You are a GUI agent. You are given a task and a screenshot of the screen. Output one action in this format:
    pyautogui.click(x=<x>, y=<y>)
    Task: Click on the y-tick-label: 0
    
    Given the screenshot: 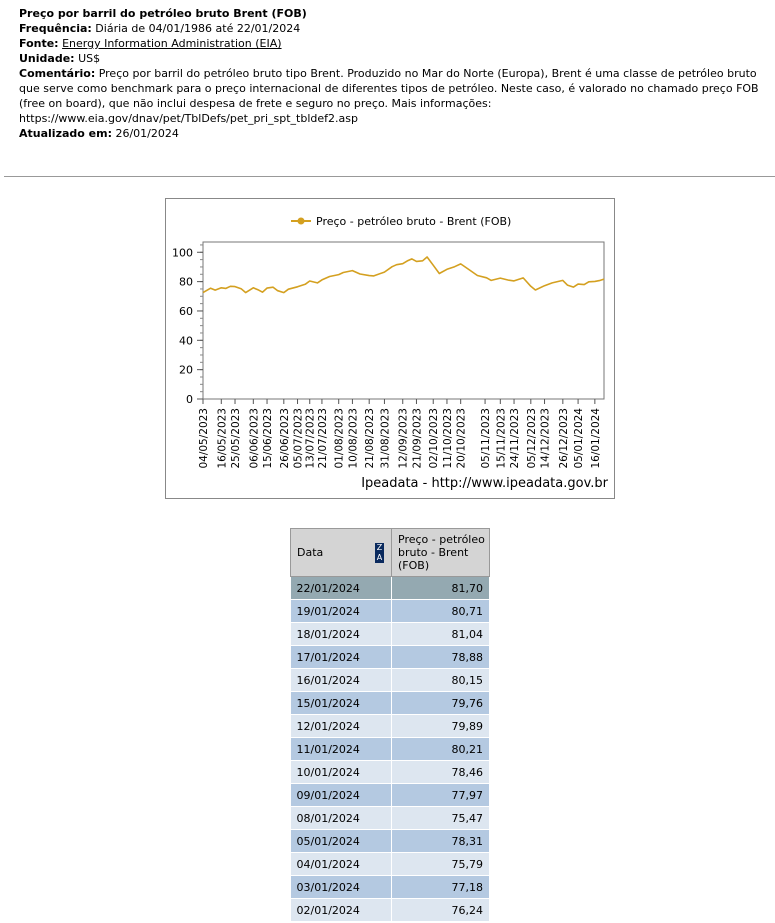 What is the action you would take?
    pyautogui.click(x=189, y=399)
    